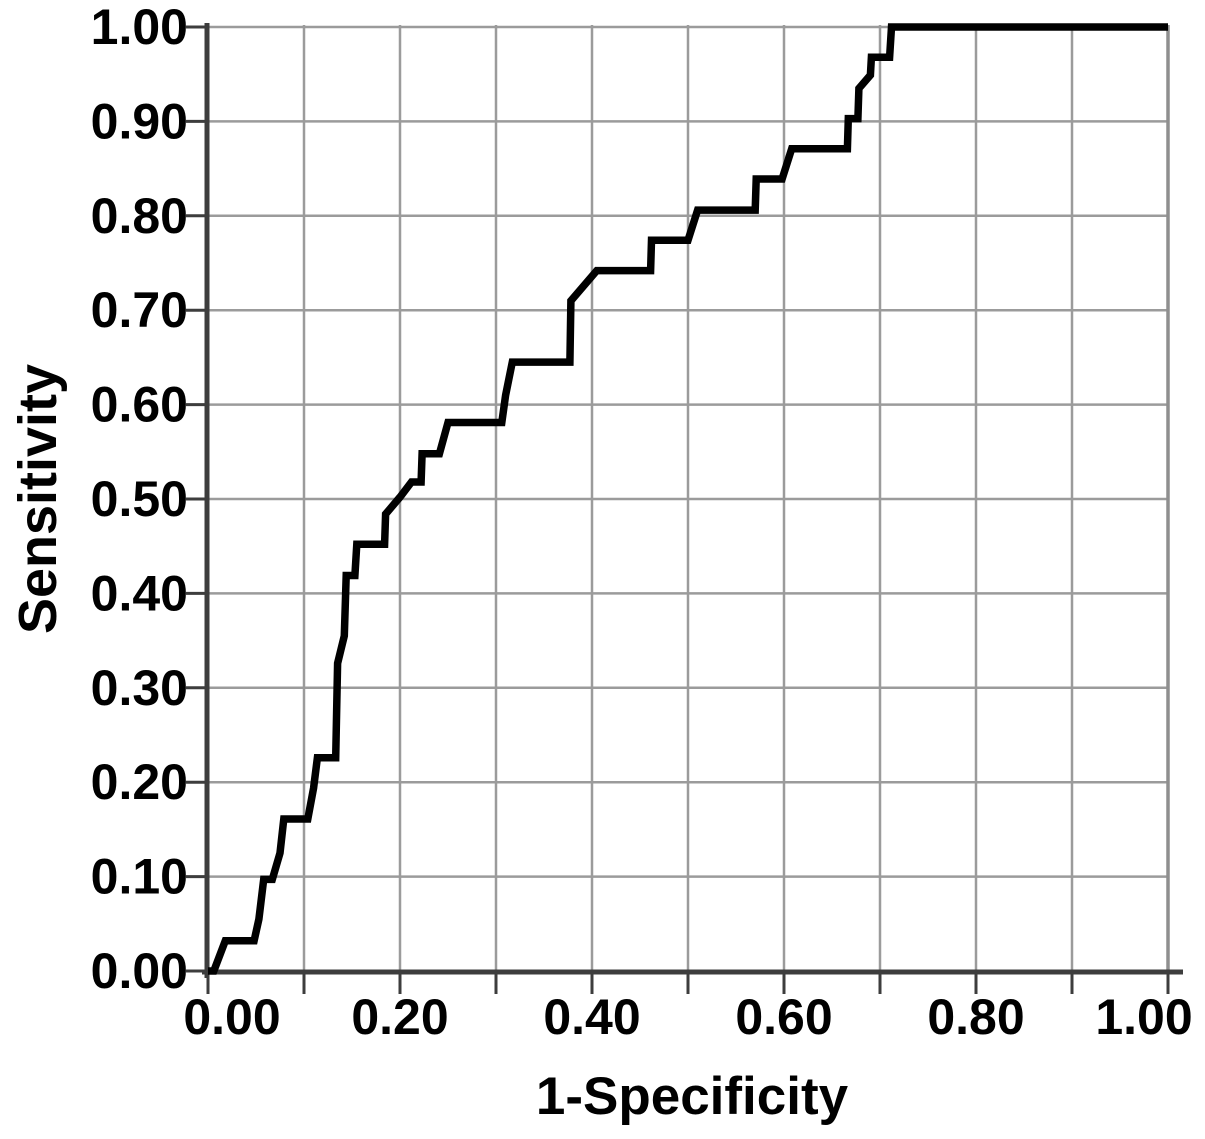 This screenshot has height=1139, width=1205. I want to click on y-tick-label: 1.00, so click(139, 27).